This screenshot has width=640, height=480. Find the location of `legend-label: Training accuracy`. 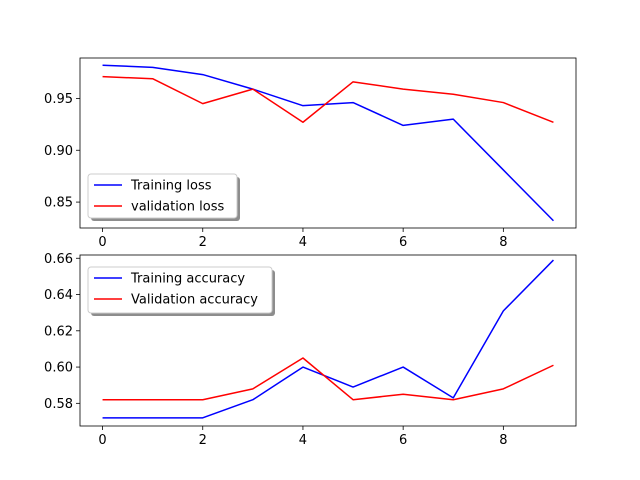

legend-label: Training accuracy is located at coordinates (187, 279).